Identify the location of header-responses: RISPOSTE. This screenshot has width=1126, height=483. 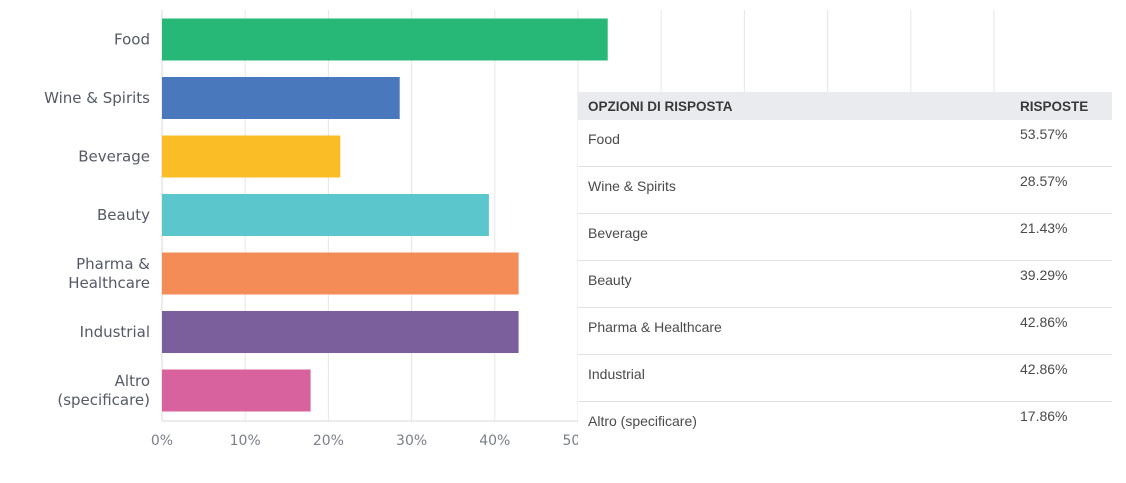
(1062, 106).